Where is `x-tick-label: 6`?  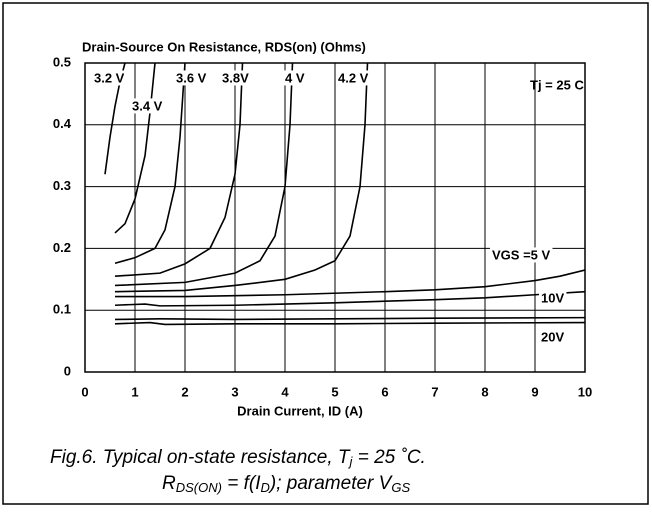 x-tick-label: 6 is located at coordinates (384, 391).